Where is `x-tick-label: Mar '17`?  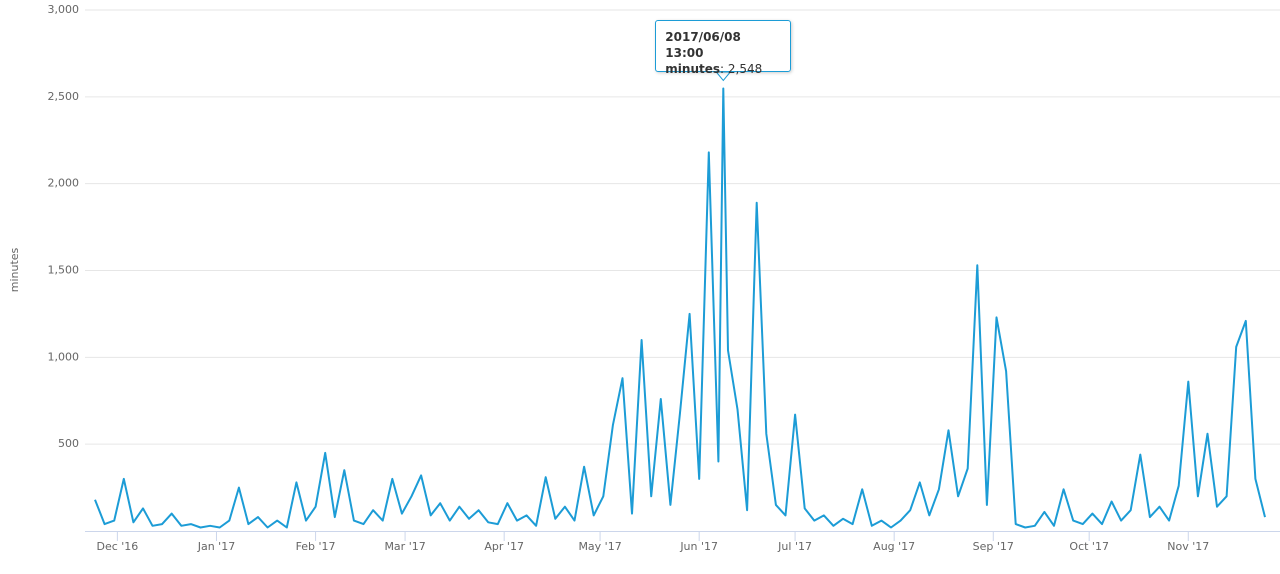
x-tick-label: Mar '17 is located at coordinates (404, 546).